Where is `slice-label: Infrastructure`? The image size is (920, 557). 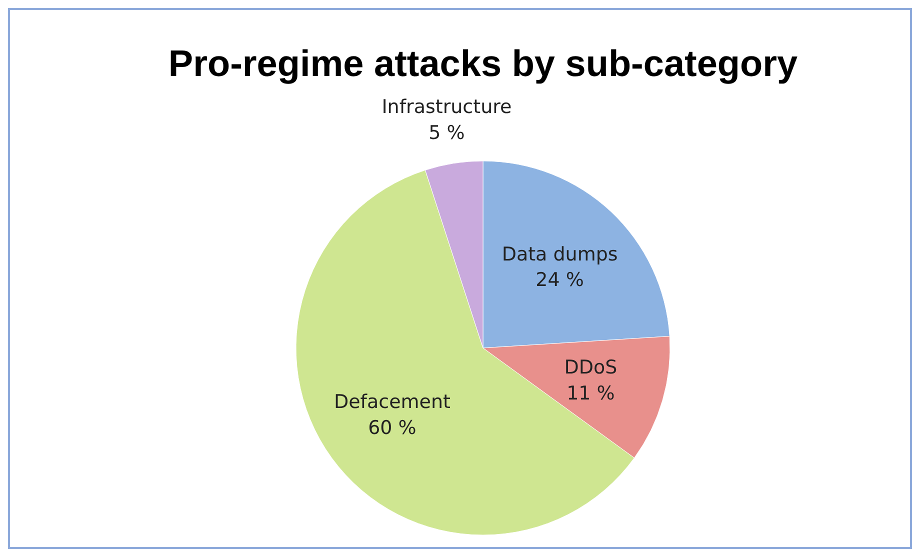 slice-label: Infrastructure is located at coordinates (447, 107).